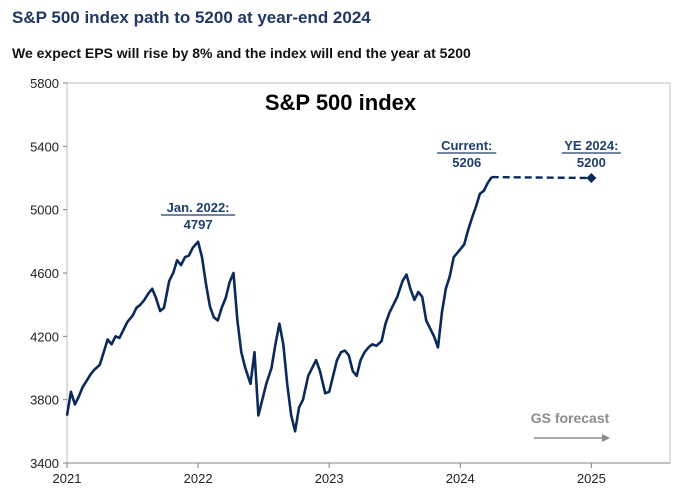  I want to click on annotation-label: Jan. 2022:, so click(198, 207).